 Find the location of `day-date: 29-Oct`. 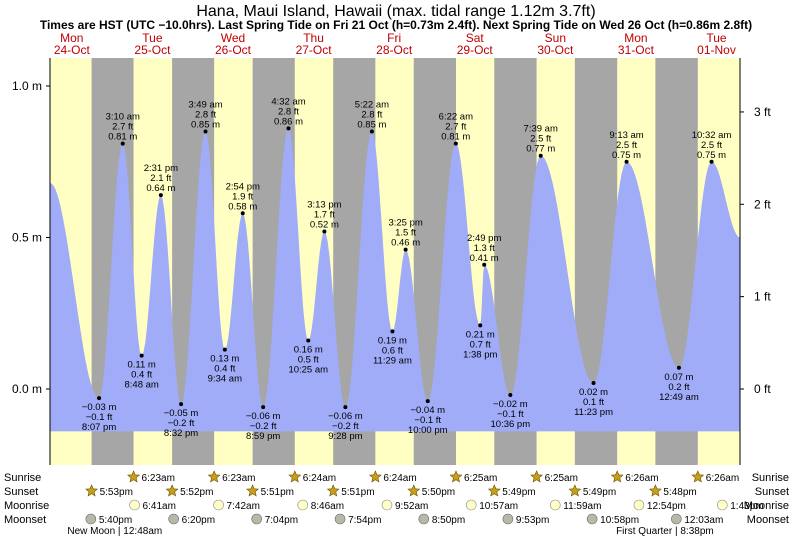

day-date: 29-Oct is located at coordinates (475, 50).